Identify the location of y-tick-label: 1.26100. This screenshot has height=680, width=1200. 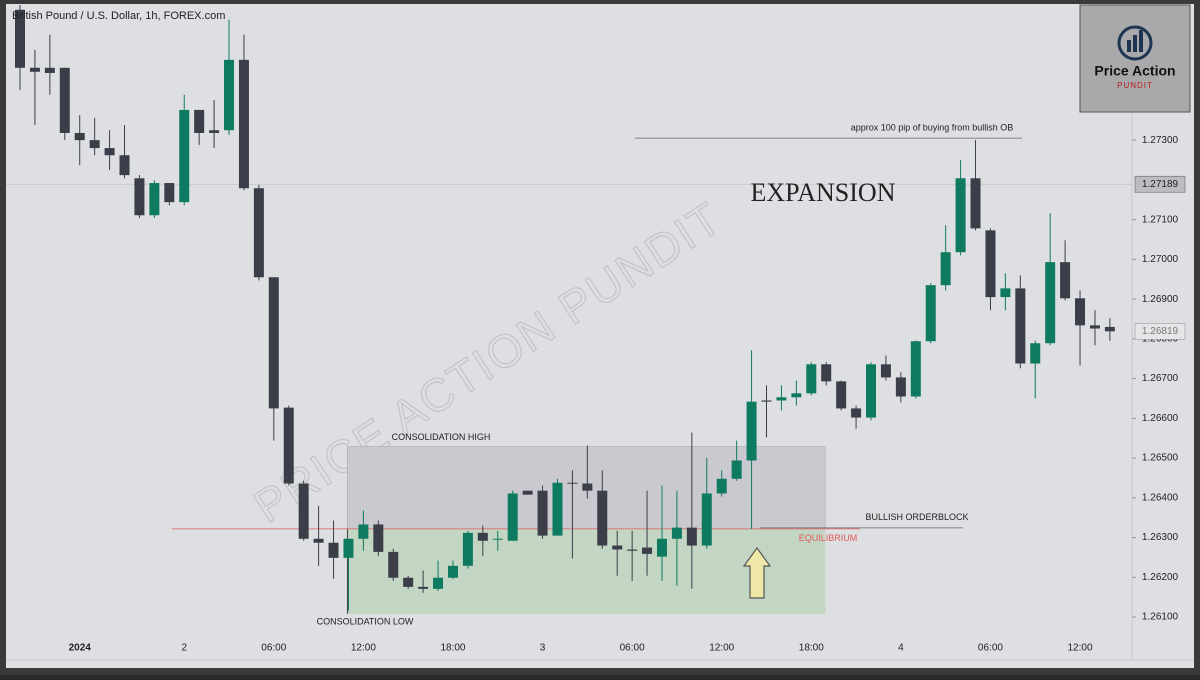
(1160, 617).